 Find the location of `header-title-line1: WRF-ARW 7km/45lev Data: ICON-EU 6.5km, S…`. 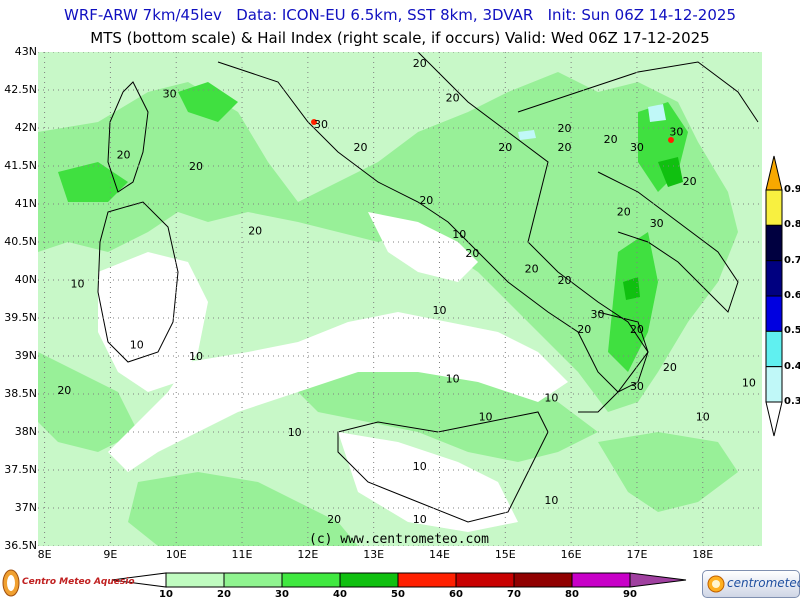

header-title-line1: WRF-ARW 7km/45lev Data: ICON-EU 6.5km, S… is located at coordinates (400, 15).